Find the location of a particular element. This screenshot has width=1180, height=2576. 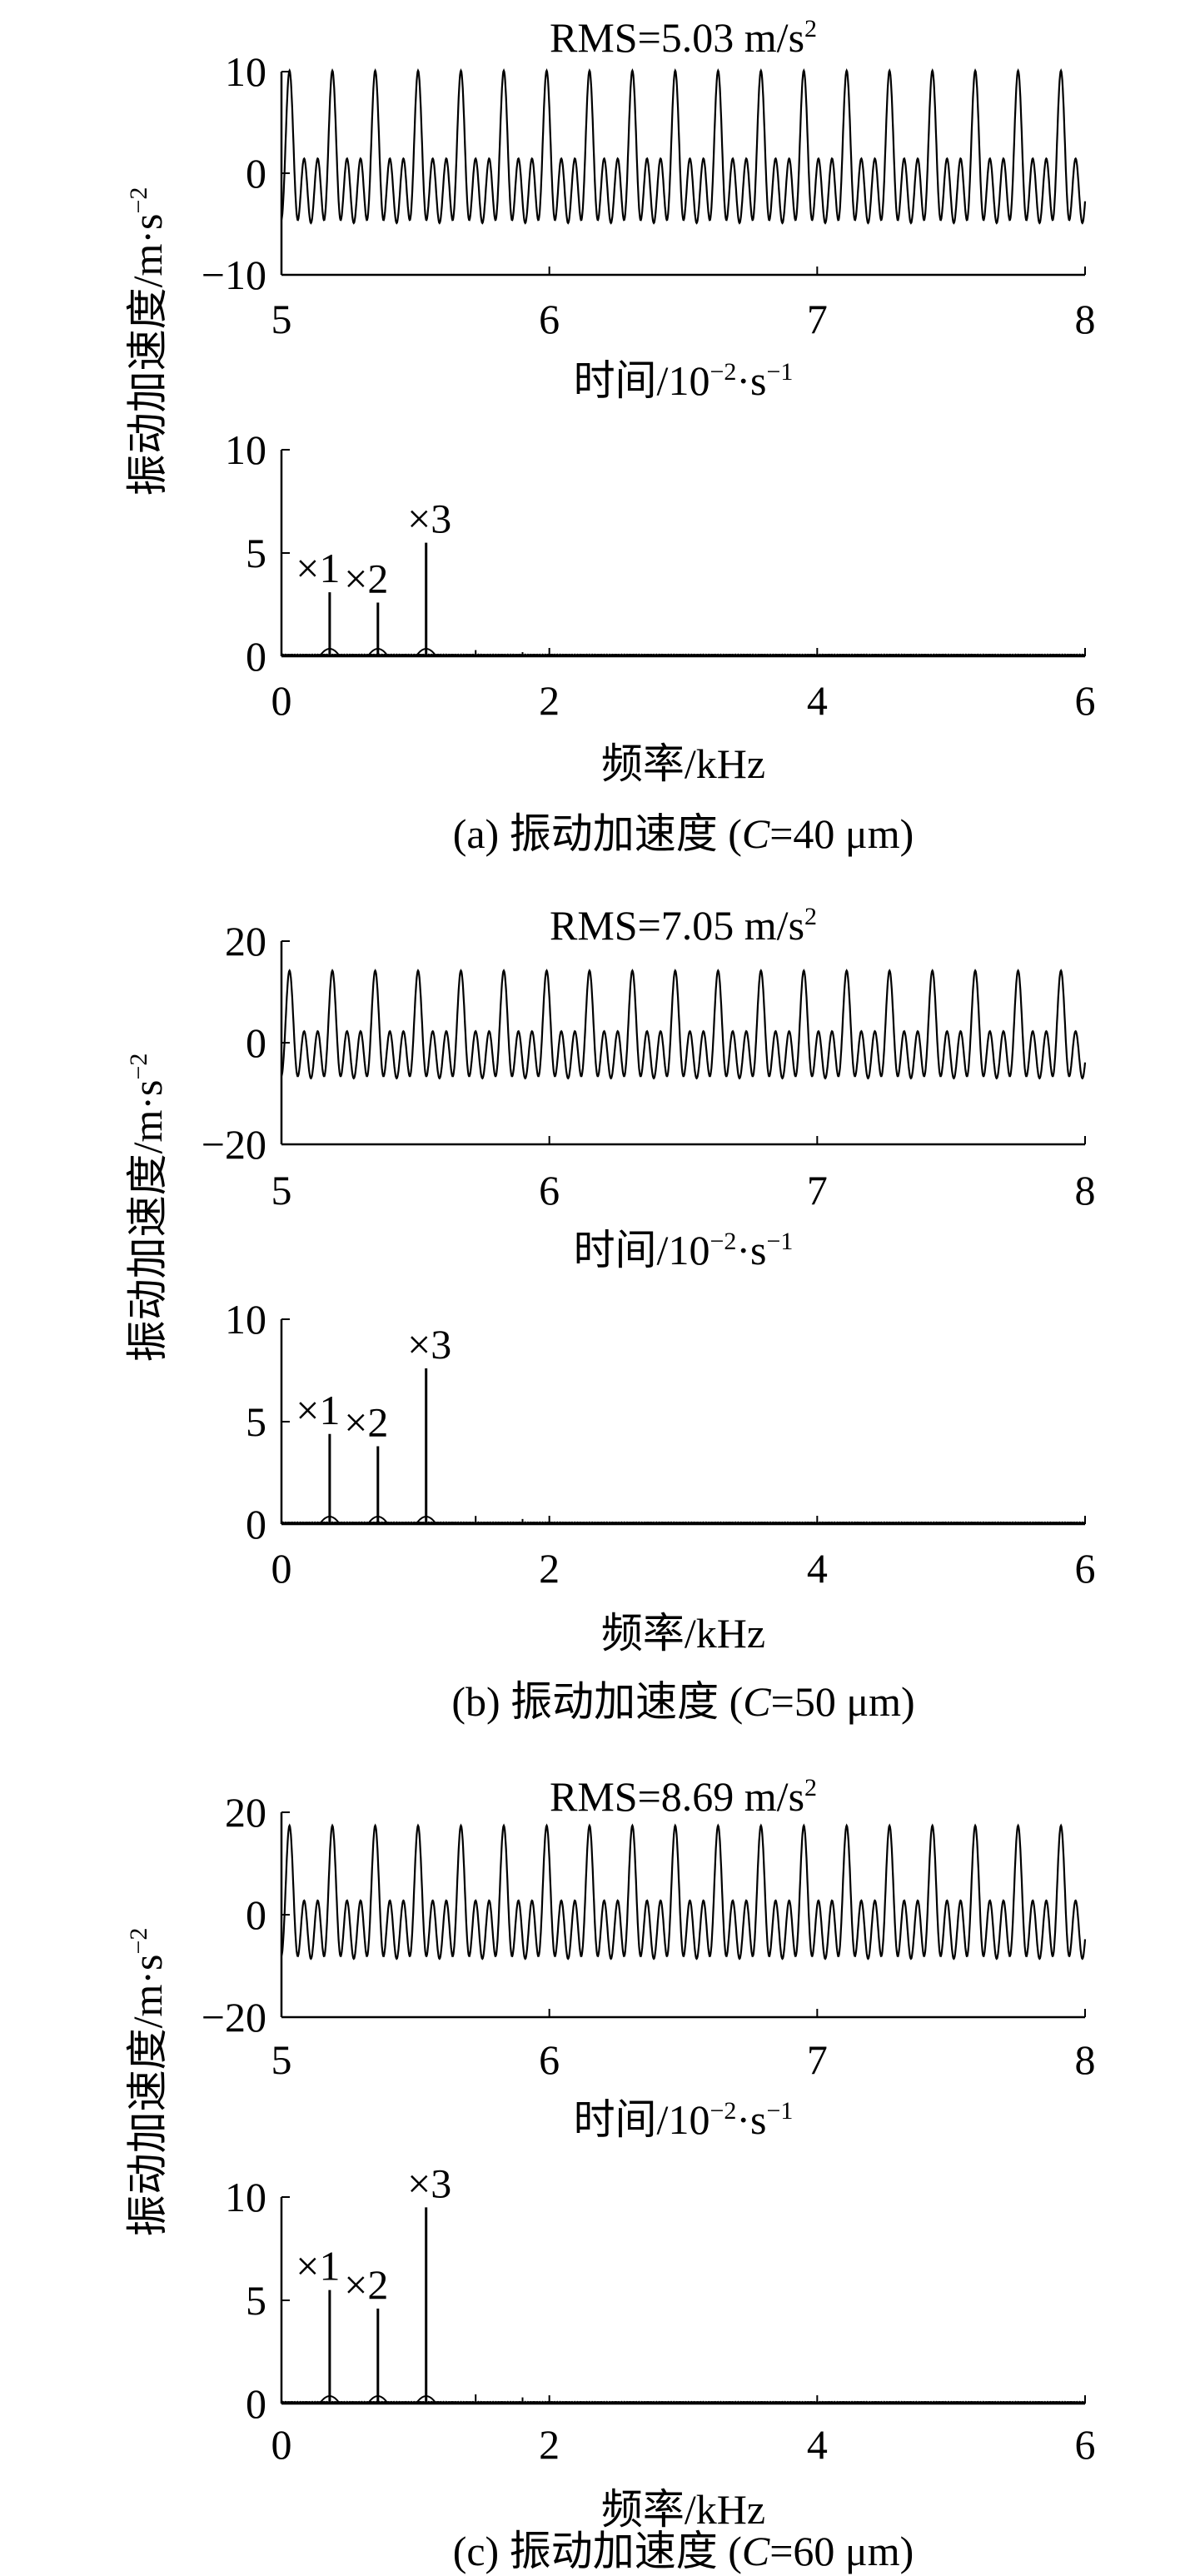

rms-title: RMS=5.03 m/s2 is located at coordinates (684, 37).